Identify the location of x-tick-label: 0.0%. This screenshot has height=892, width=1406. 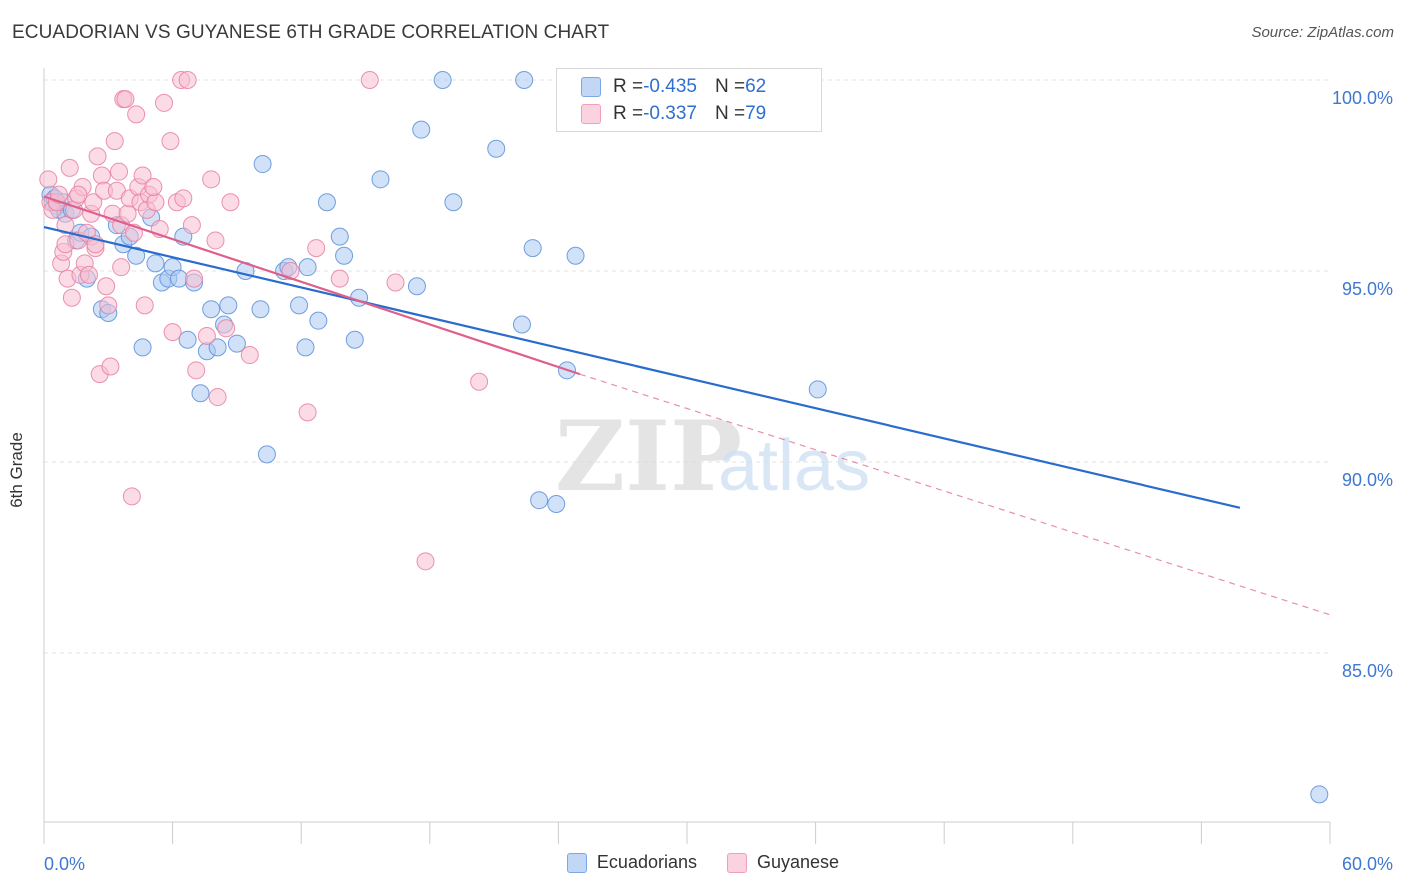
(64, 864).